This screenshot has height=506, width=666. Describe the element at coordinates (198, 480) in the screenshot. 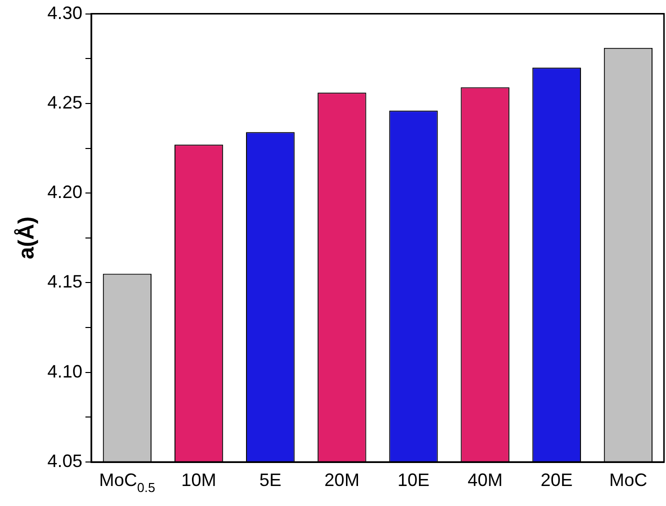

I see `x-tick-label: 10M` at that location.